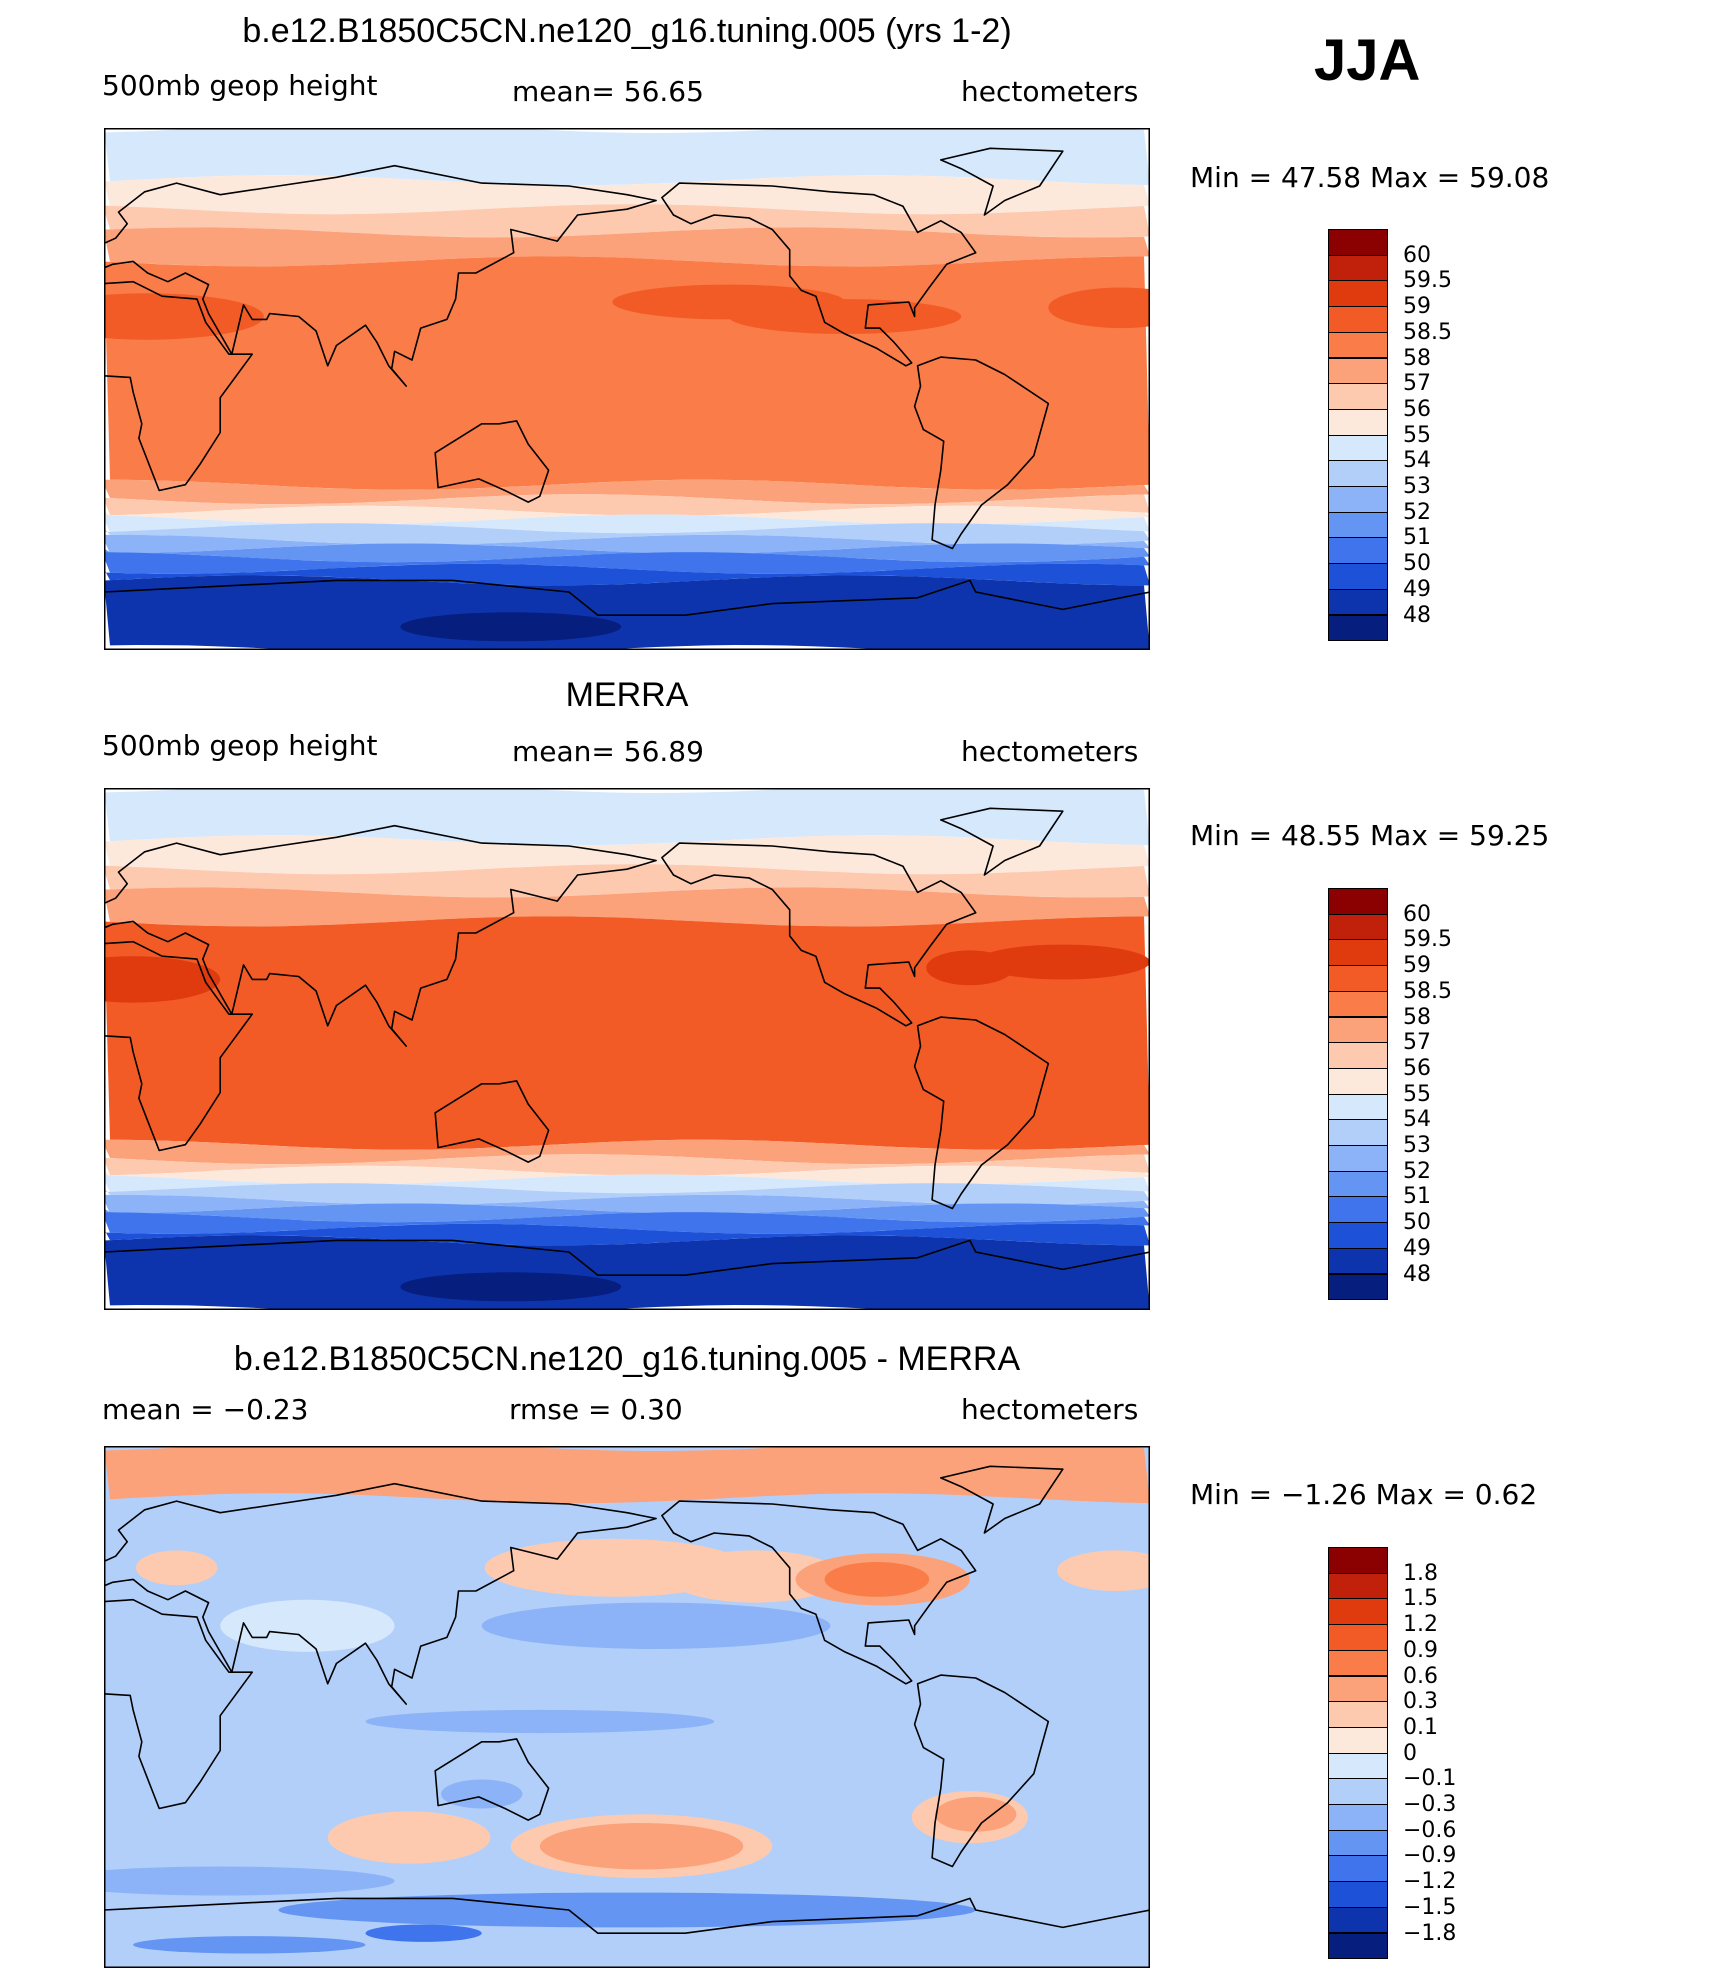 This screenshot has width=1710, height=1974. I want to click on colorbar-label: −1.8, so click(1430, 1933).